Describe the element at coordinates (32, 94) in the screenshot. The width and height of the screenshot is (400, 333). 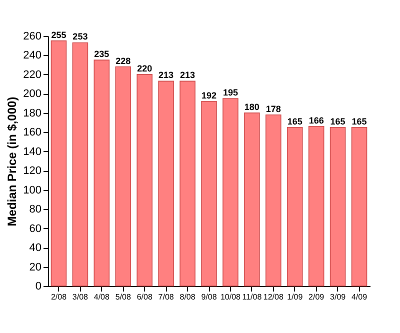
I see `y-tick-label: 200` at that location.